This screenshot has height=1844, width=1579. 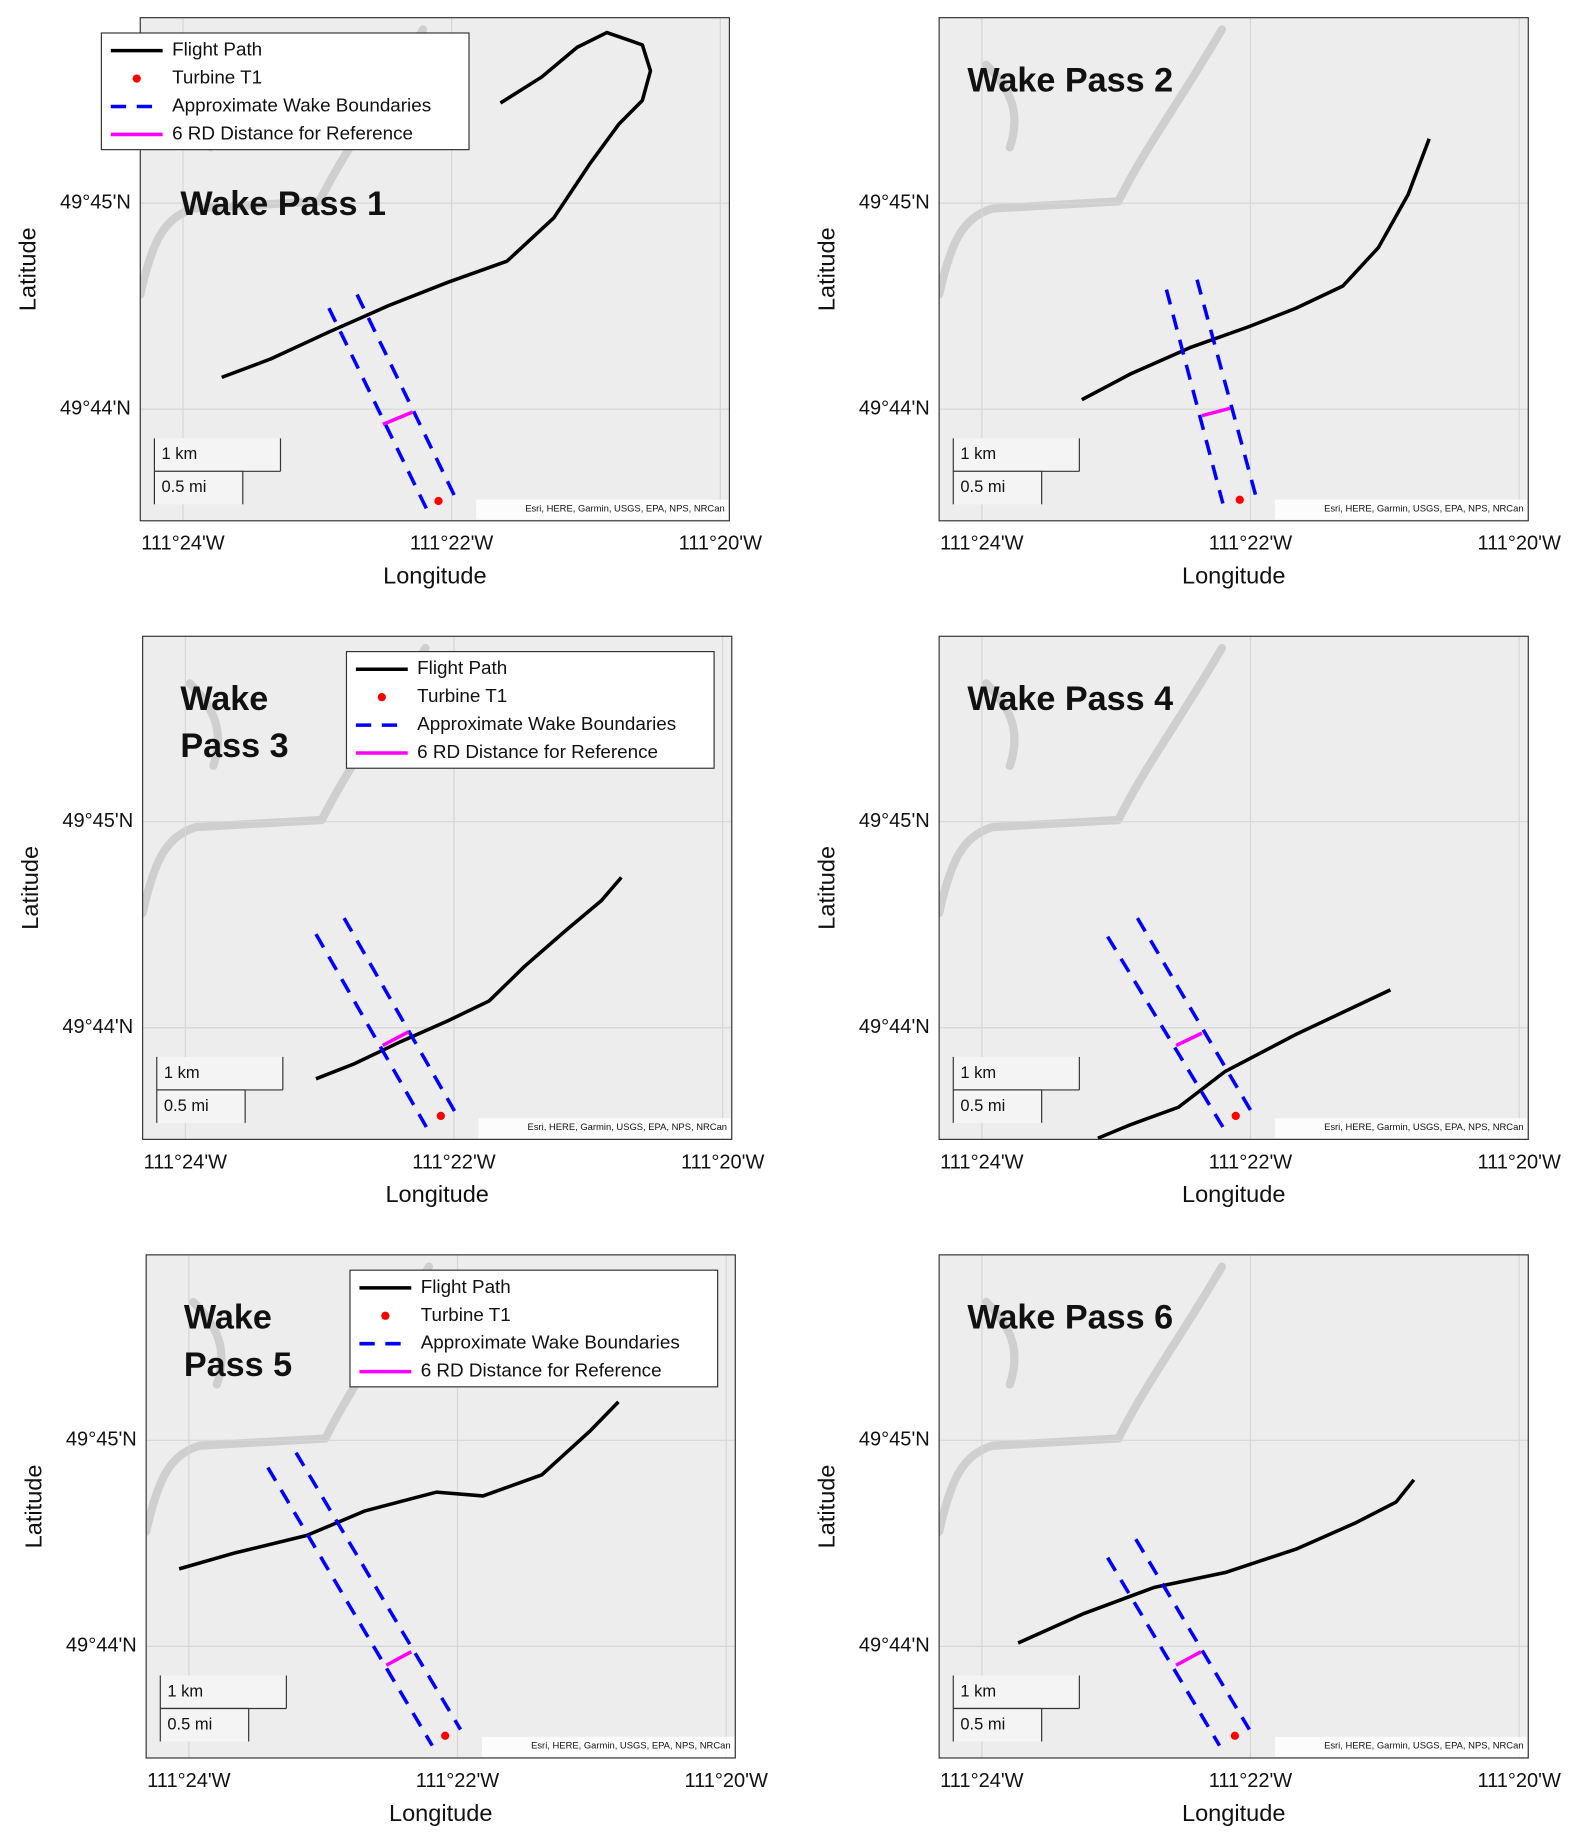 I want to click on panel-title: Wake Pass 1, so click(x=283, y=204).